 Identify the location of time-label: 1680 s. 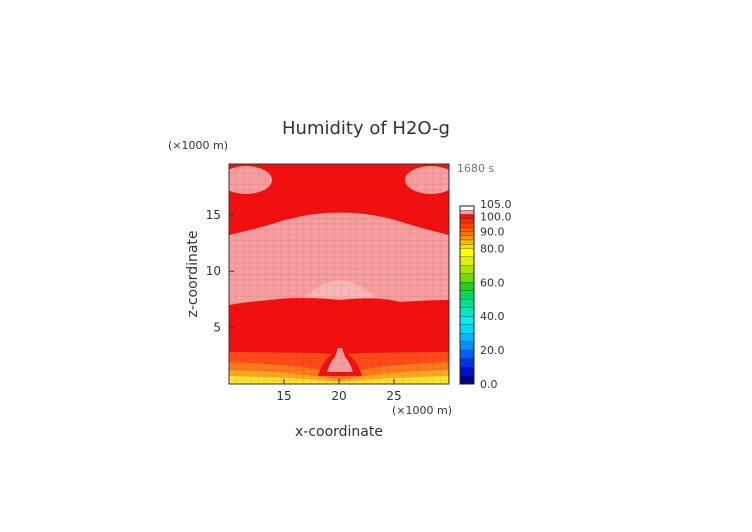
(475, 168).